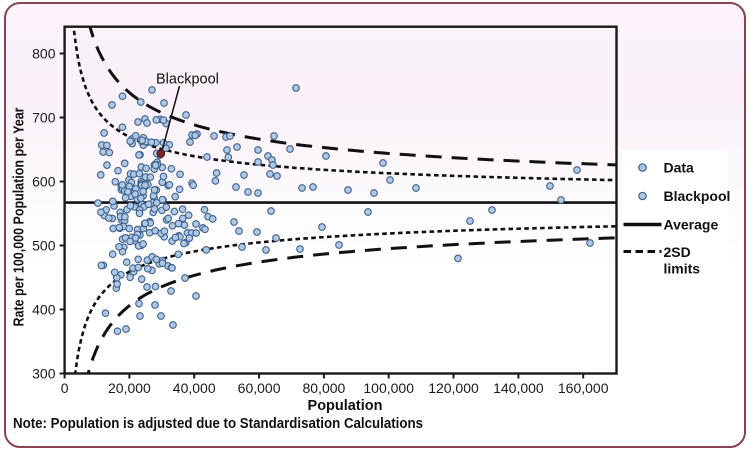  What do you see at coordinates (679, 168) in the screenshot?
I see `svg-text: Data` at bounding box center [679, 168].